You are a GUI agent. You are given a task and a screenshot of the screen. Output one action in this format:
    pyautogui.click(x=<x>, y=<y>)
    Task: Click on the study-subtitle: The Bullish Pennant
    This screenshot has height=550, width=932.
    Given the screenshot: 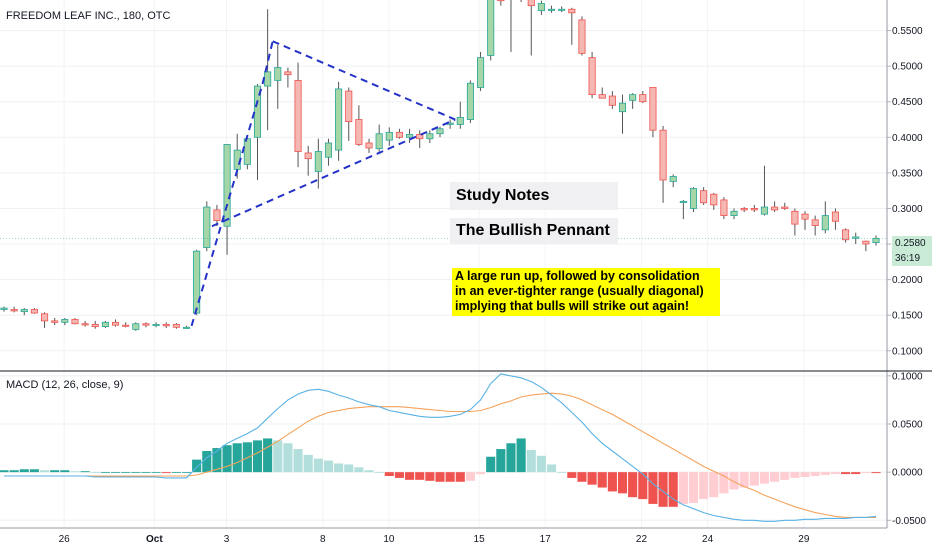 What is the action you would take?
    pyautogui.click(x=534, y=231)
    